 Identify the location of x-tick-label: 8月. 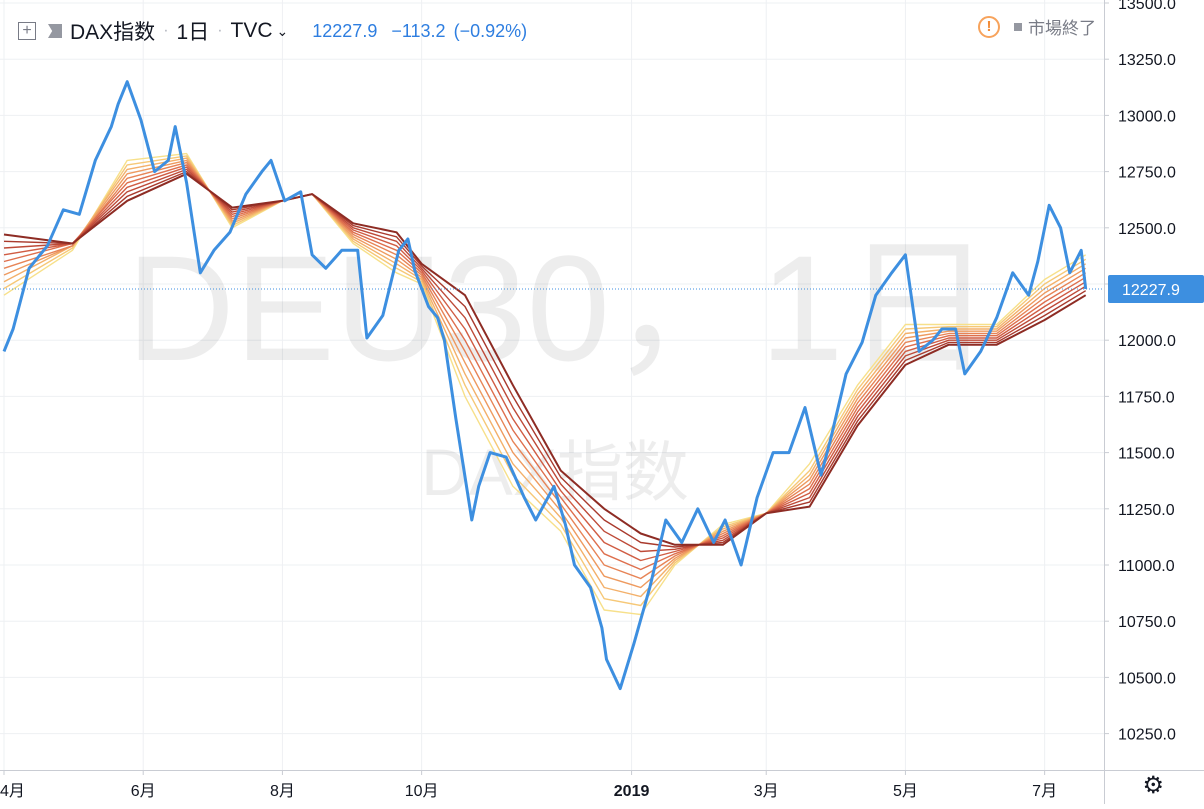
(282, 791).